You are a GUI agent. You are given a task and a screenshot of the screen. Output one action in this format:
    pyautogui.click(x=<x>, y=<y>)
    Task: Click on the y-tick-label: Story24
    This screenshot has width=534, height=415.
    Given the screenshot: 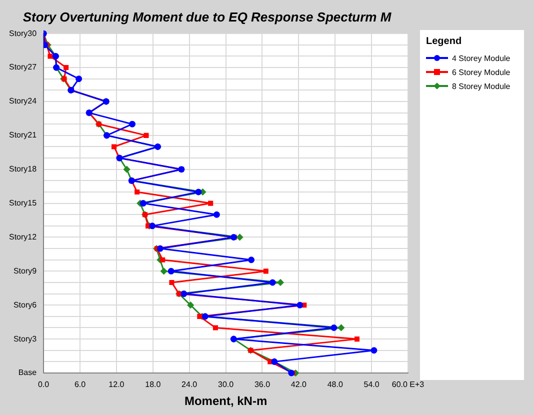 What is the action you would take?
    pyautogui.click(x=23, y=101)
    